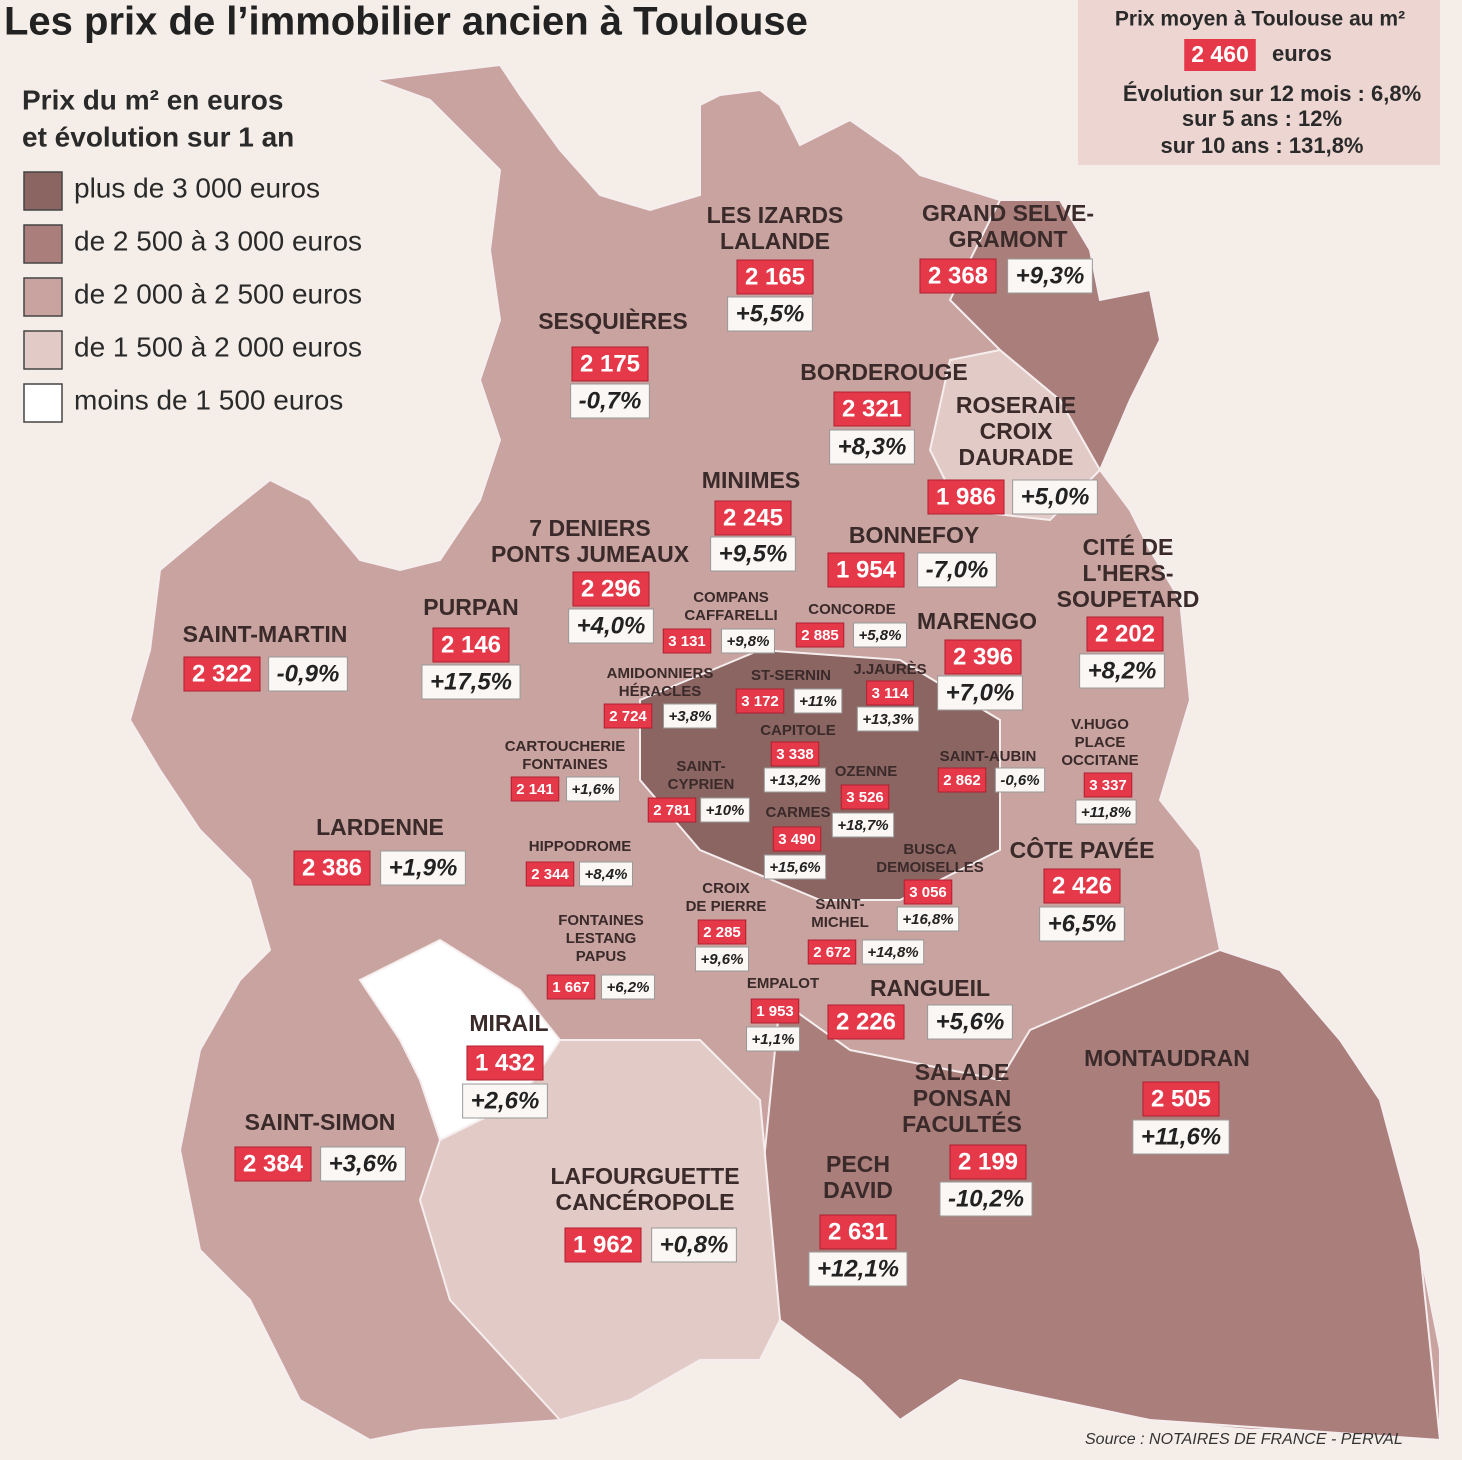 The width and height of the screenshot is (1462, 1460). I want to click on district-change: +13,2%, so click(794, 780).